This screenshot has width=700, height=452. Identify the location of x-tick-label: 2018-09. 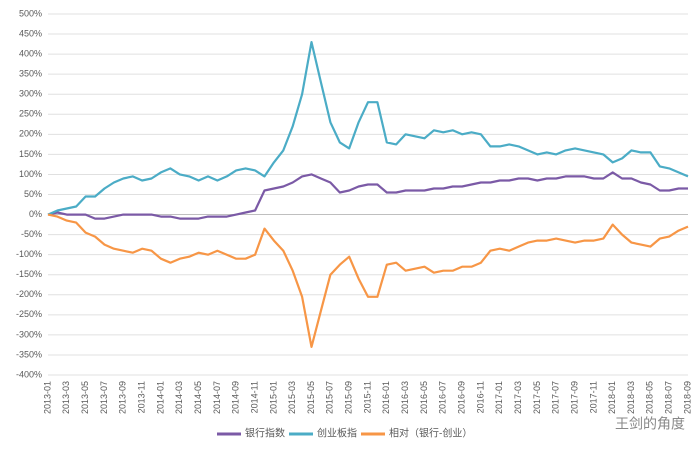
(687, 397).